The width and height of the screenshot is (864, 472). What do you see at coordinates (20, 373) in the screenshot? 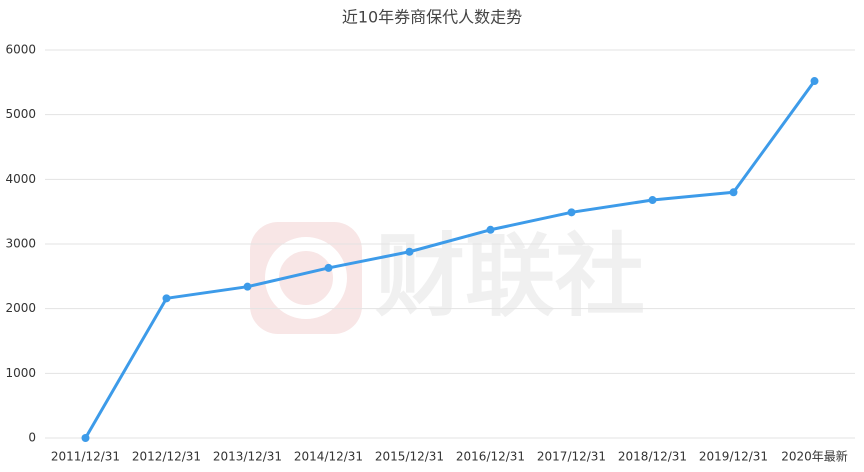
I see `y-tick-label: 1000` at bounding box center [20, 373].